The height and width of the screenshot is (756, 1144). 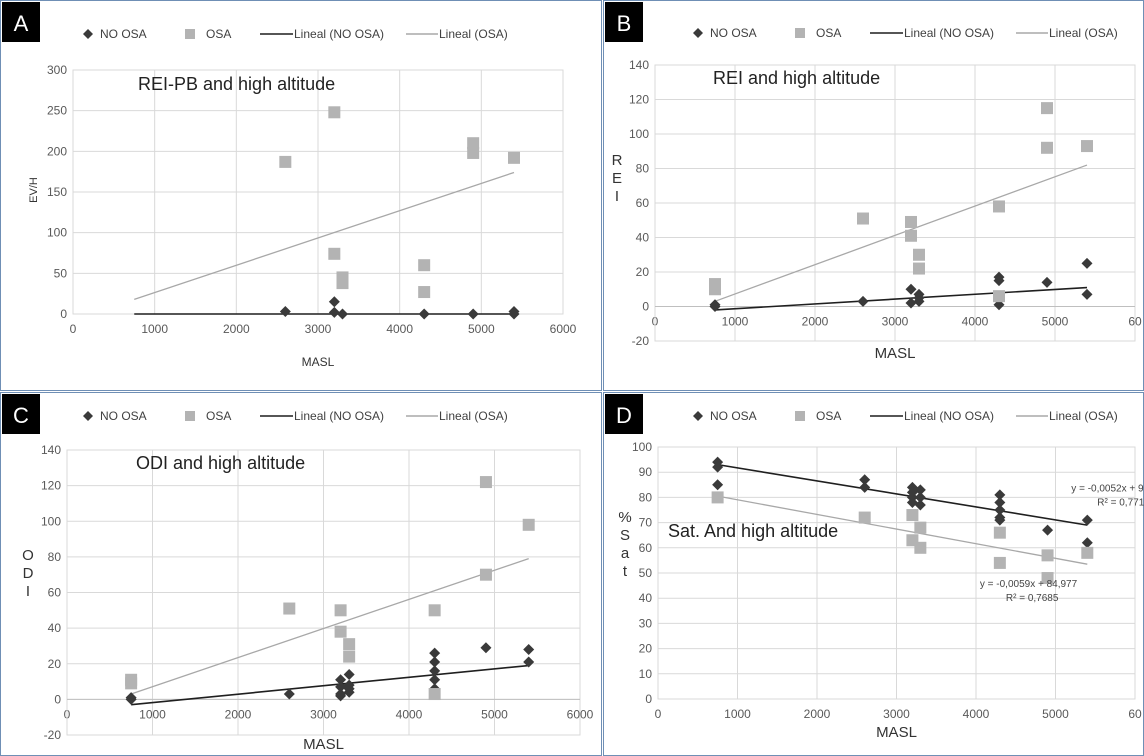 I want to click on trendline-no-osa, so click(x=901, y=298).